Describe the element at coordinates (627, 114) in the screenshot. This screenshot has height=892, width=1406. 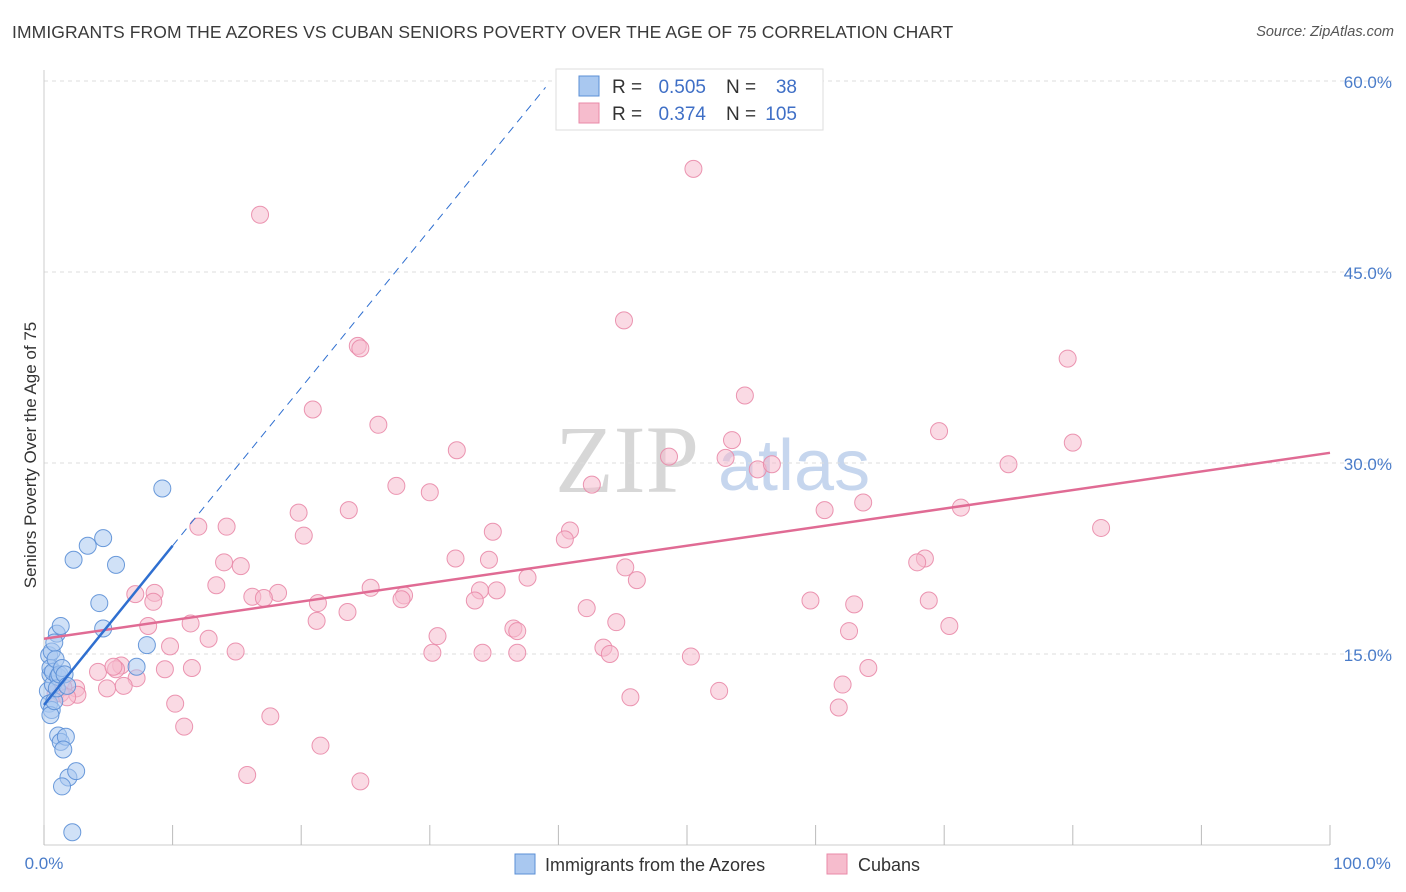
I see `legend-r-label-cubans: R =` at that location.